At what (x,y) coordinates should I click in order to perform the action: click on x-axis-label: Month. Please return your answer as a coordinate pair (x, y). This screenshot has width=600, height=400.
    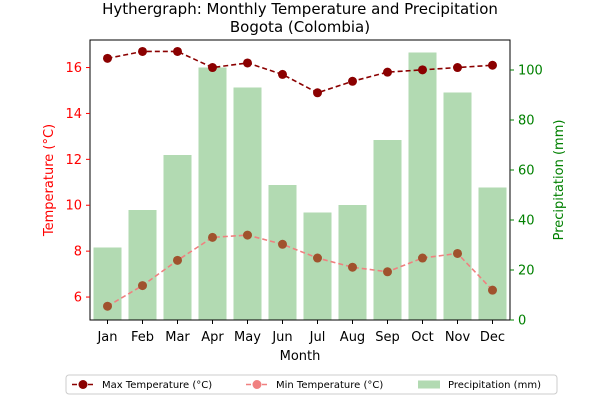
    Looking at the image, I should click on (300, 356).